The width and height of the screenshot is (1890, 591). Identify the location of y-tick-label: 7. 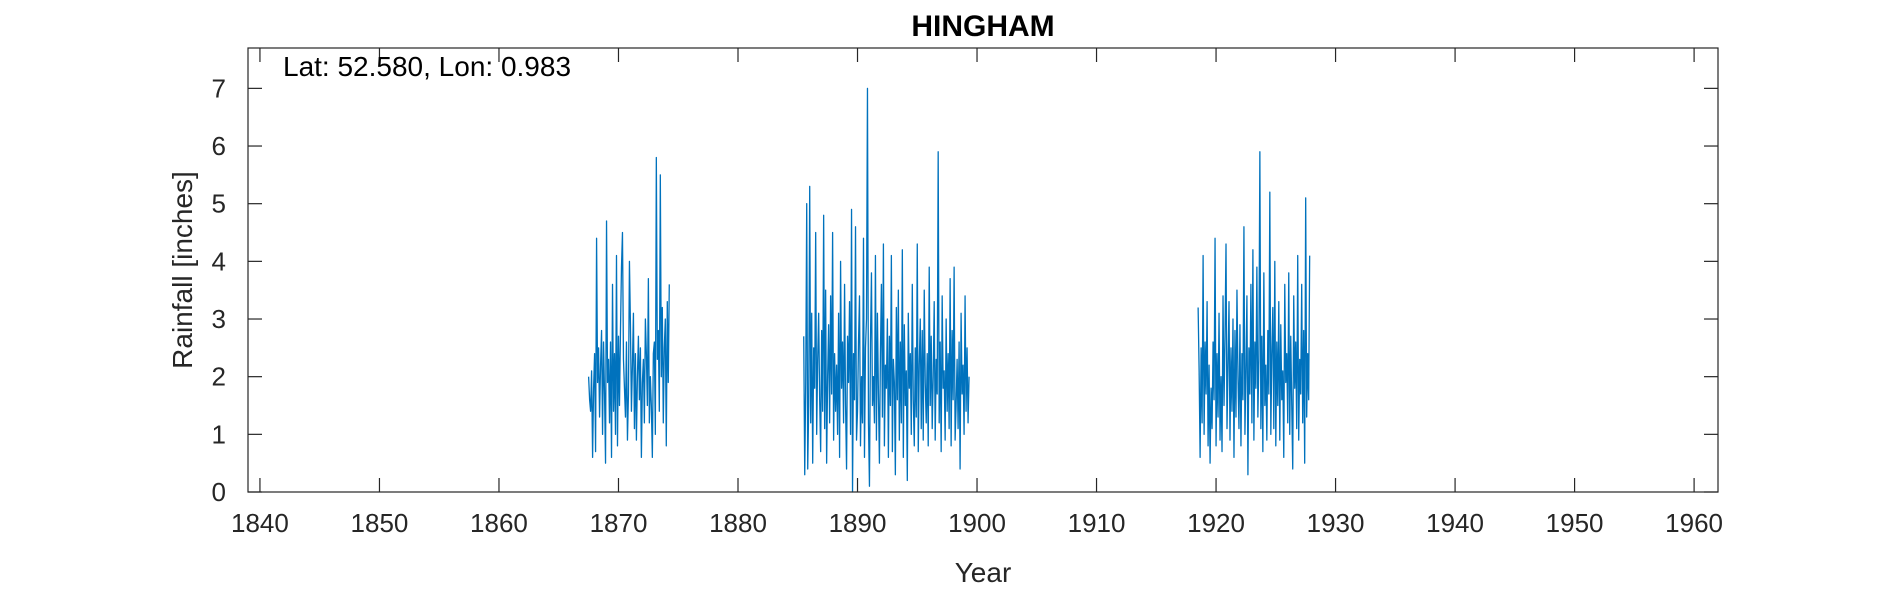
(219, 88).